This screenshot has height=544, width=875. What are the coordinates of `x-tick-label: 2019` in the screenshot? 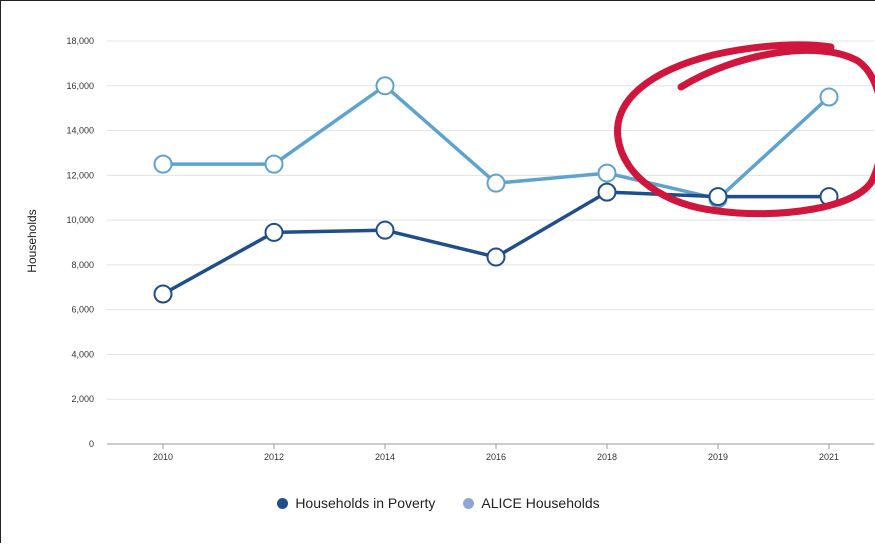 It's located at (718, 457).